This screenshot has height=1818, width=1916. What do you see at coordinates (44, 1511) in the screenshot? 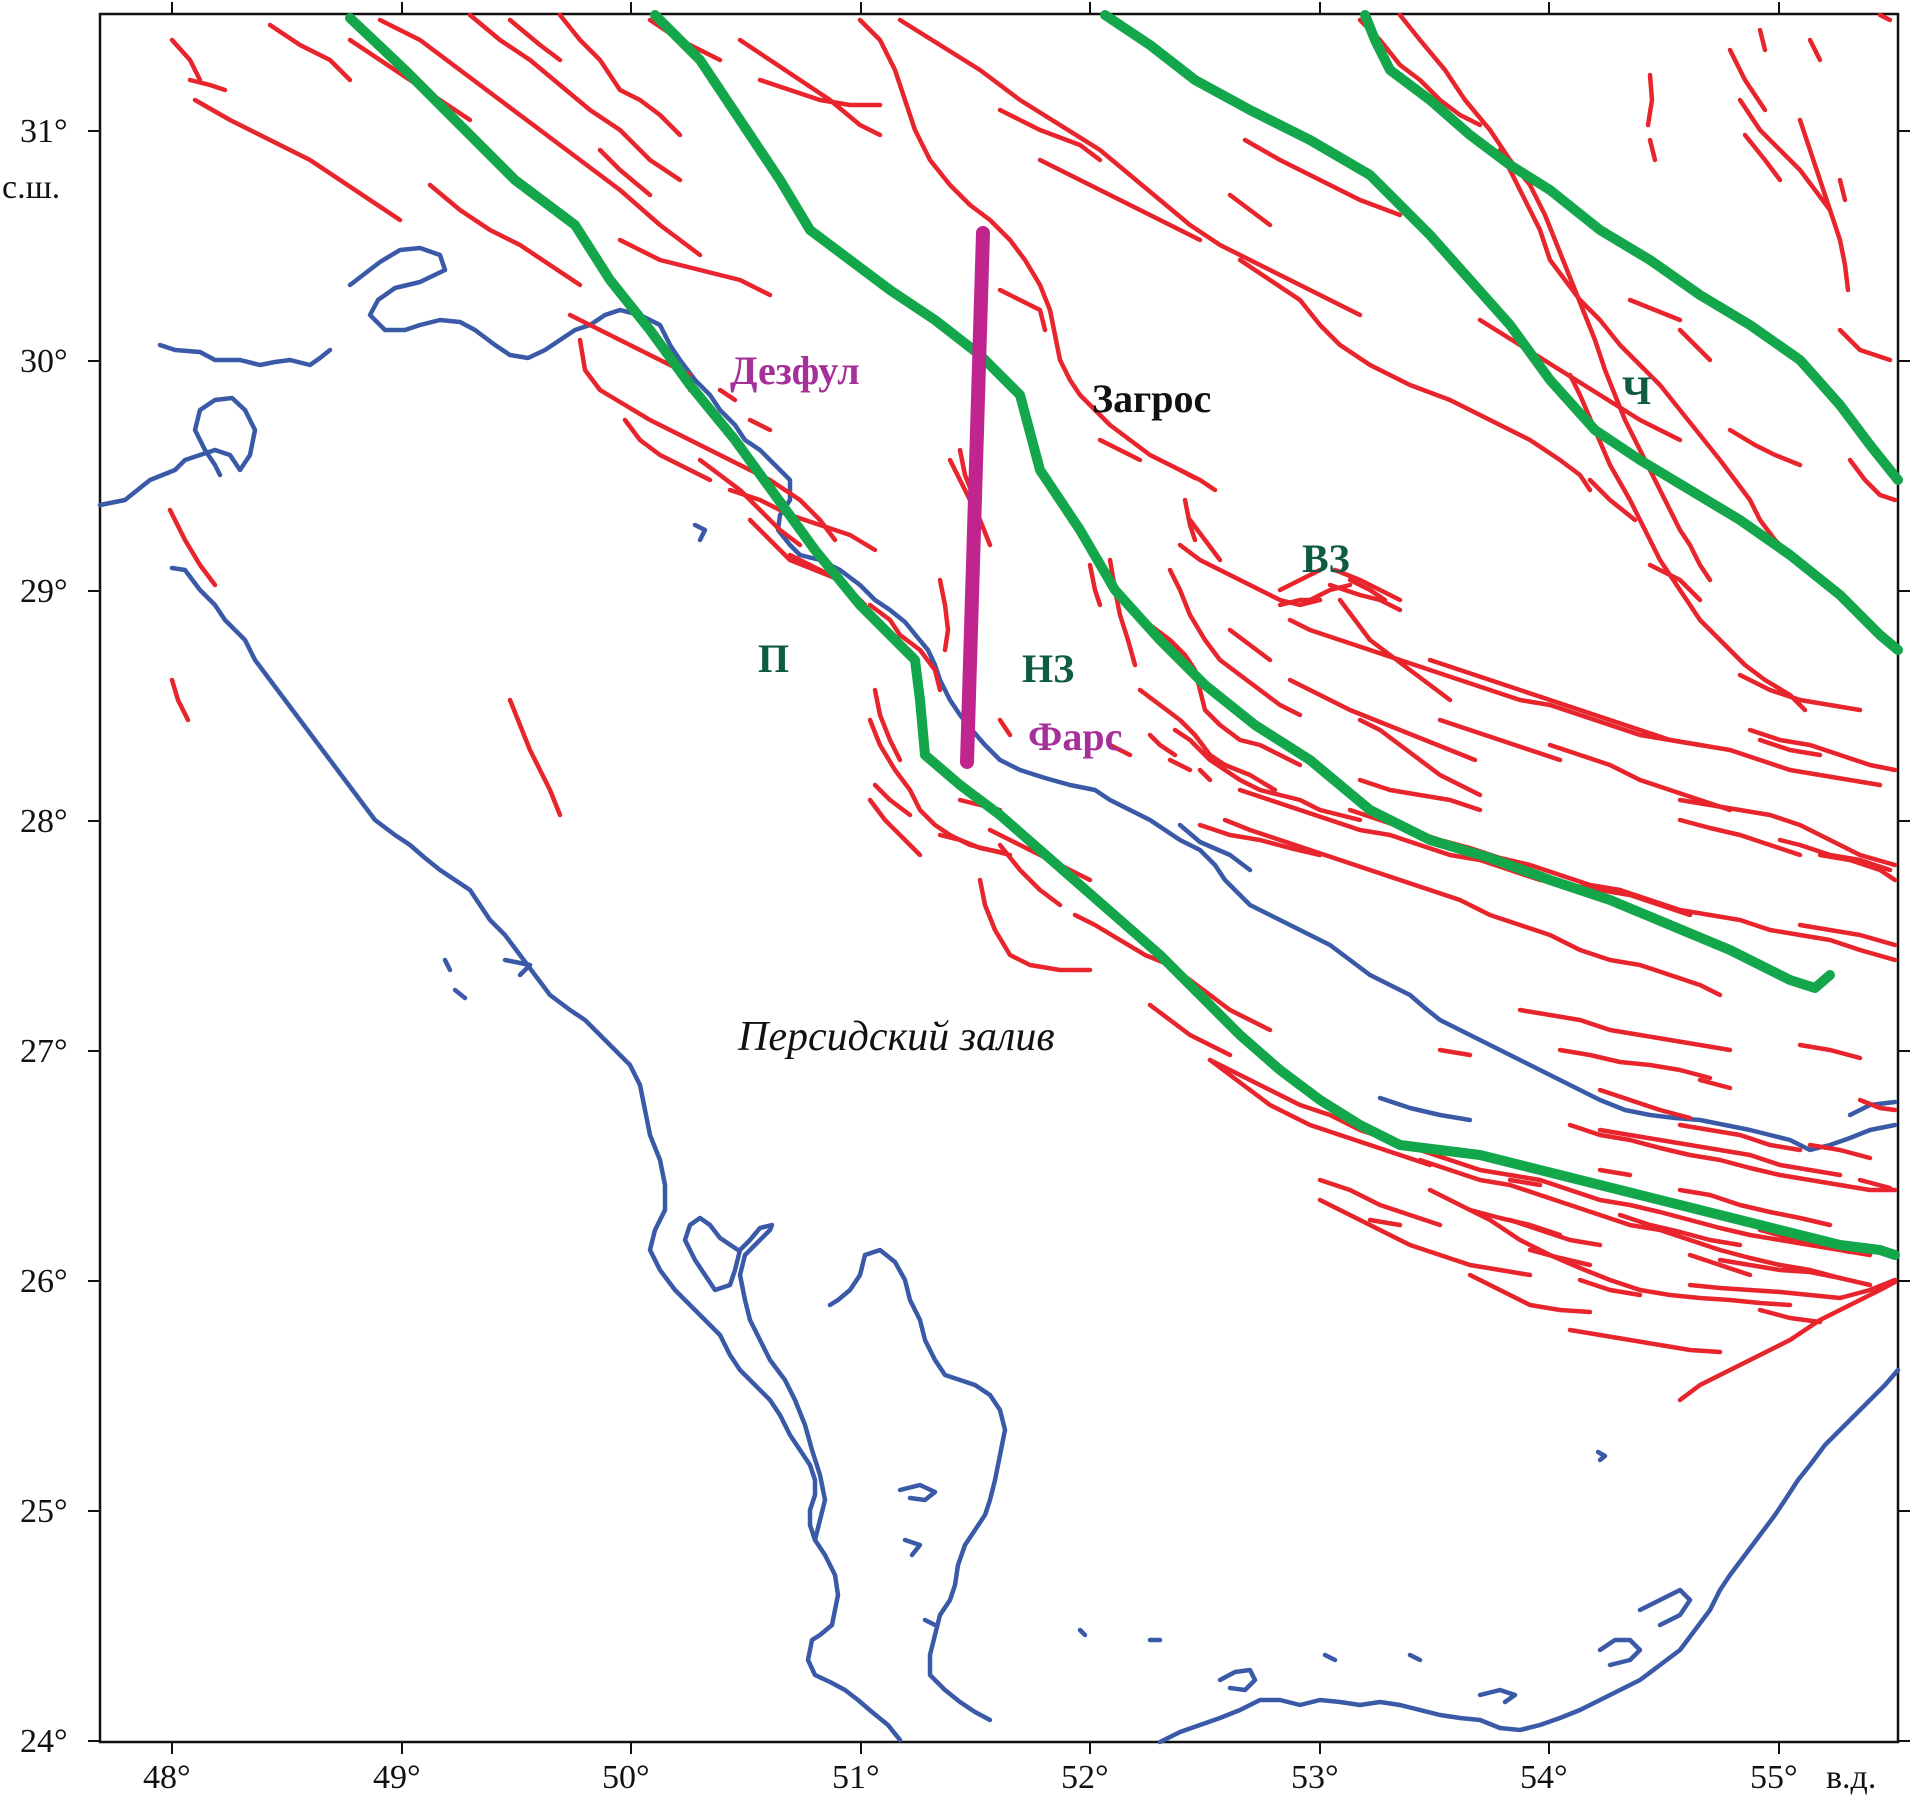
I see `y-tick-25: 25°` at bounding box center [44, 1511].